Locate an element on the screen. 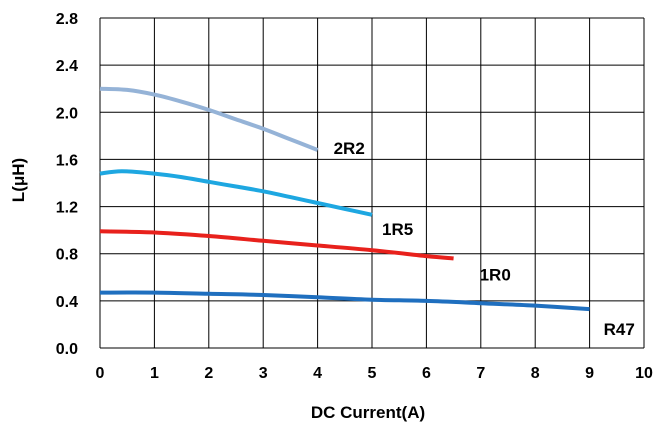 The image size is (656, 433). y-axis-title: L(μH) is located at coordinates (18, 180).